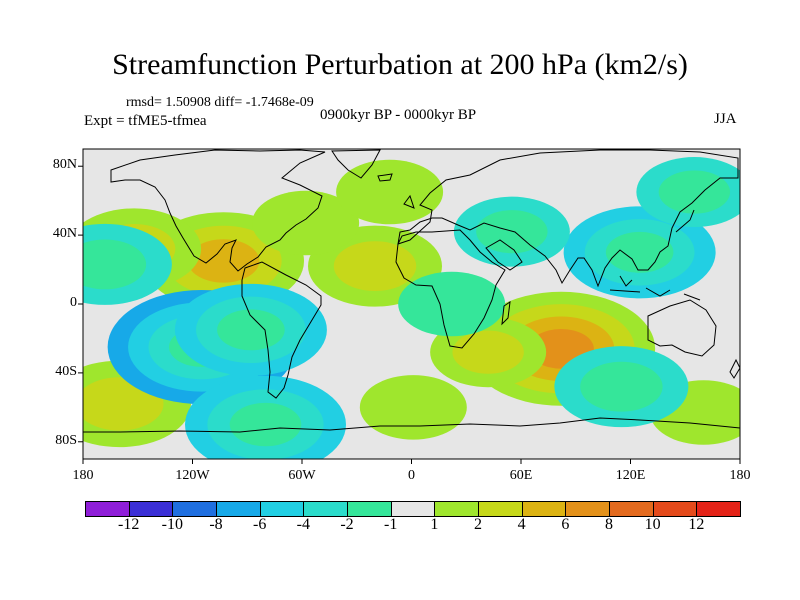 This screenshot has width=800, height=600. Describe the element at coordinates (172, 524) in the screenshot. I see `colorbar-label-1: -10` at that location.